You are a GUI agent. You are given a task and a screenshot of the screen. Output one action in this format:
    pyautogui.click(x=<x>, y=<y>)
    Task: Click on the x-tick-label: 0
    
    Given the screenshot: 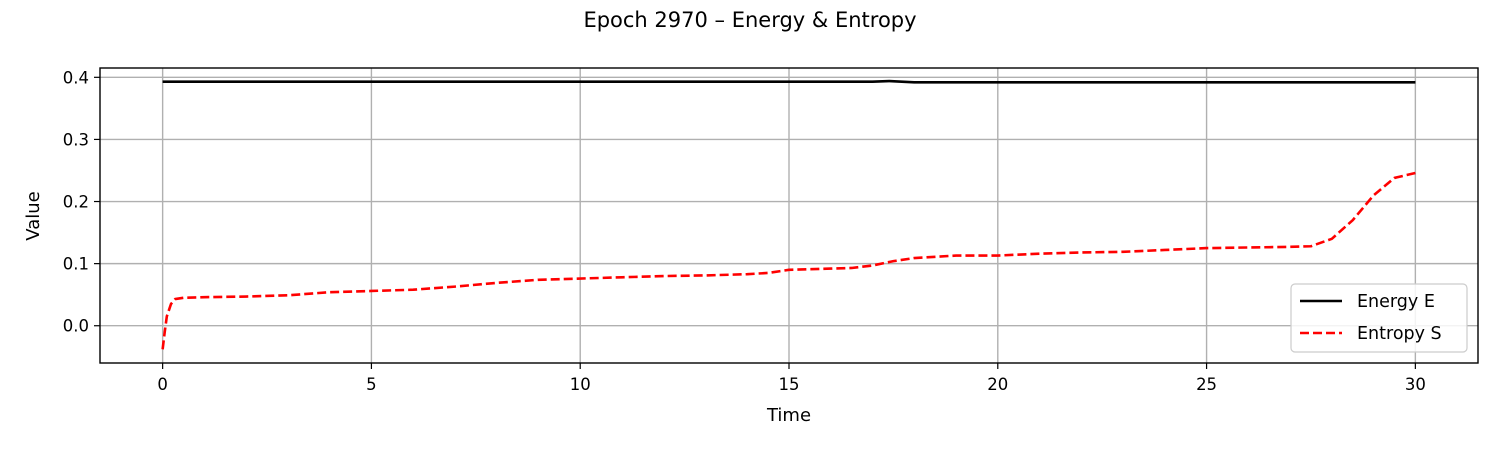 What is the action you would take?
    pyautogui.click(x=162, y=384)
    